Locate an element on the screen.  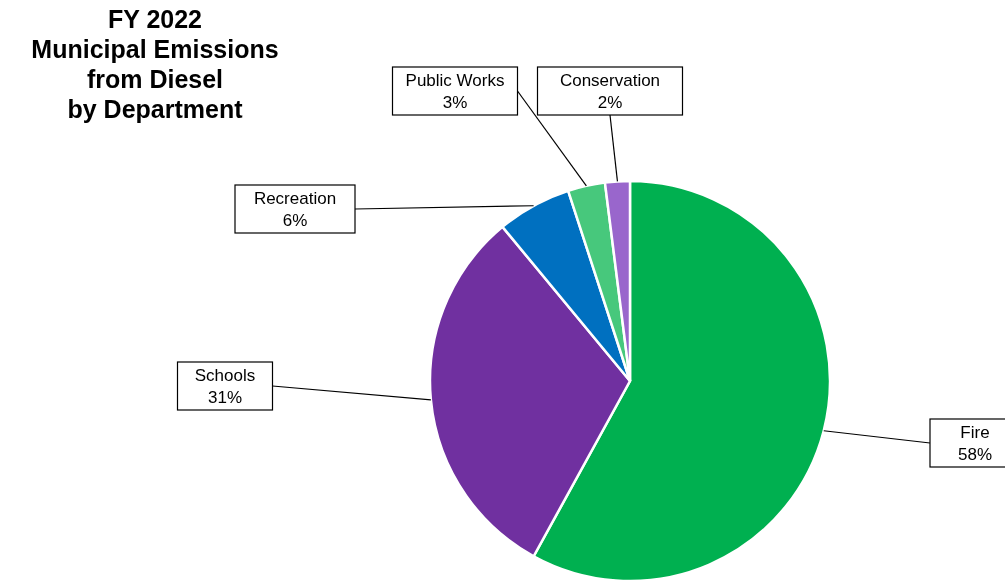
data-label: 2% is located at coordinates (610, 102).